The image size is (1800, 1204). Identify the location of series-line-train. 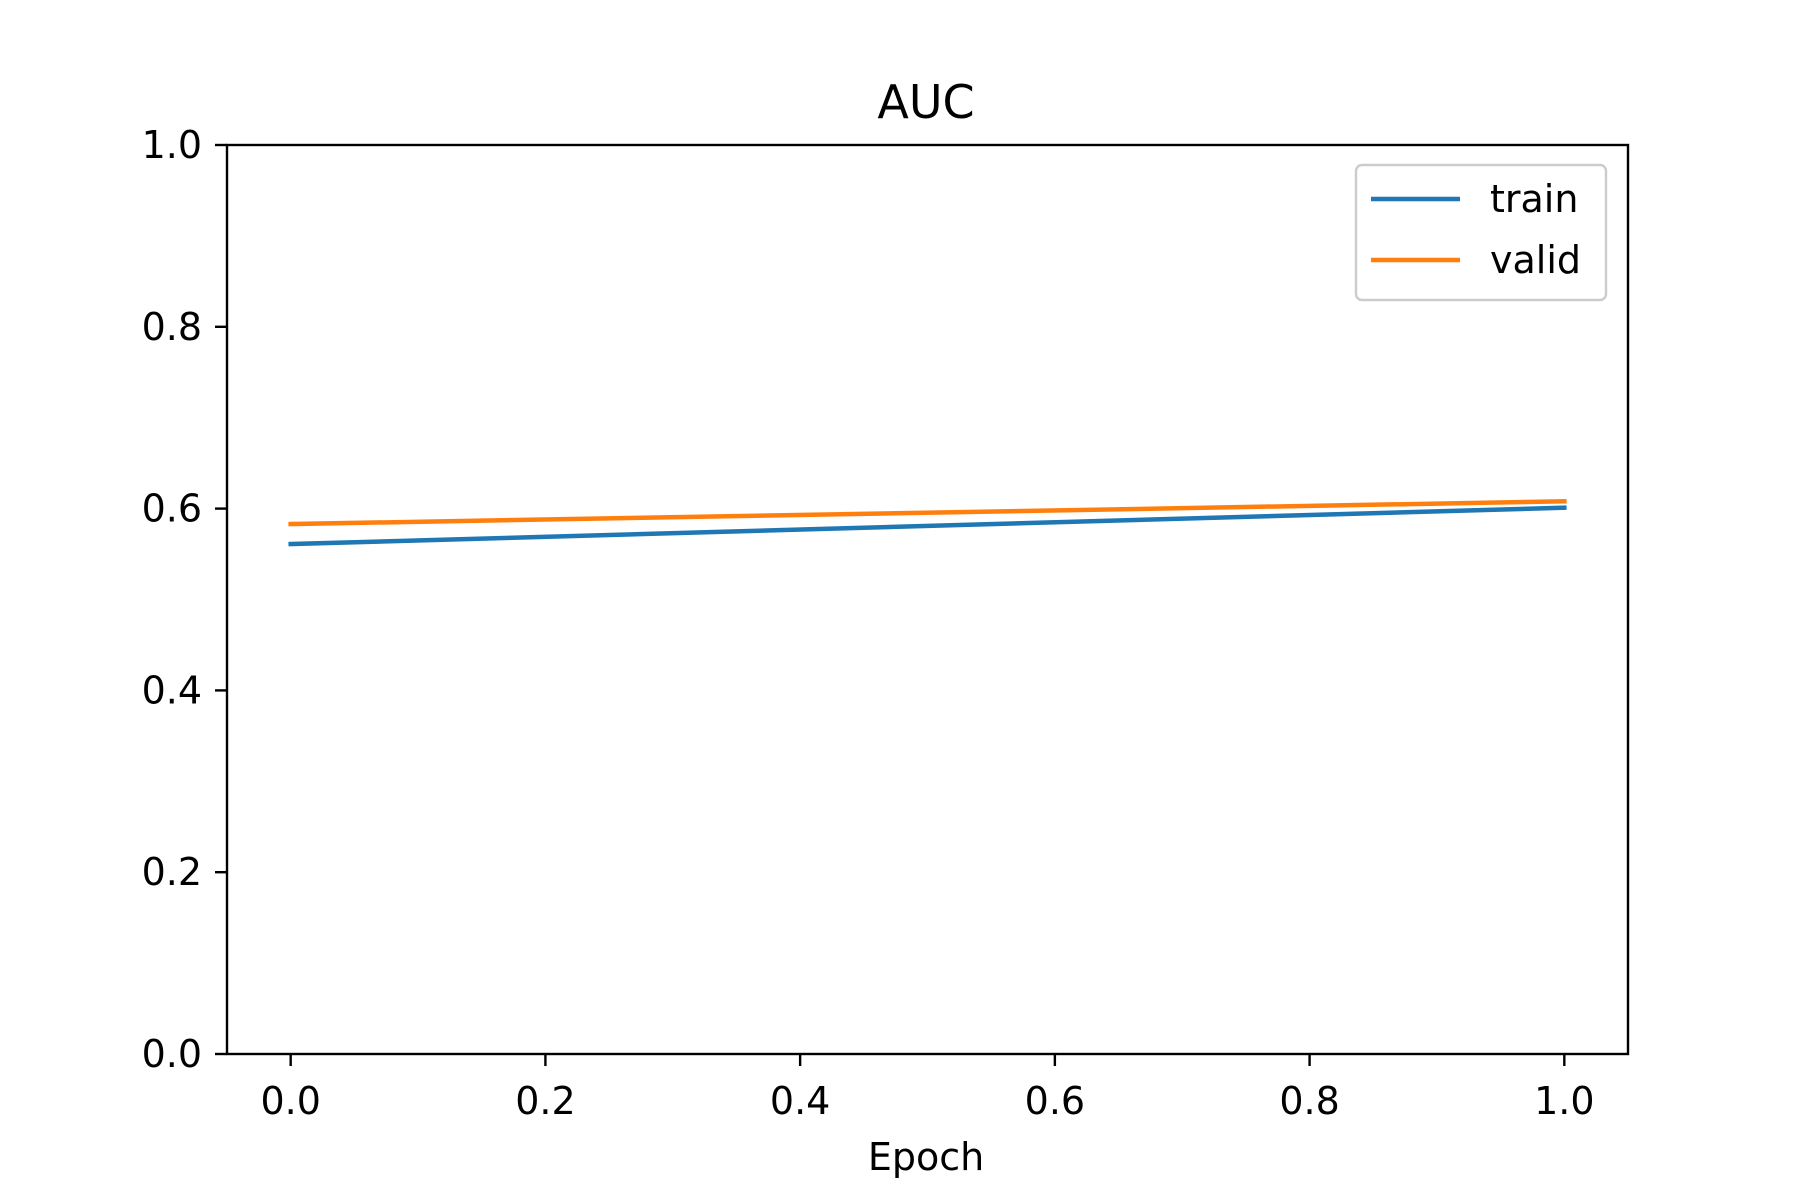
(927, 526).